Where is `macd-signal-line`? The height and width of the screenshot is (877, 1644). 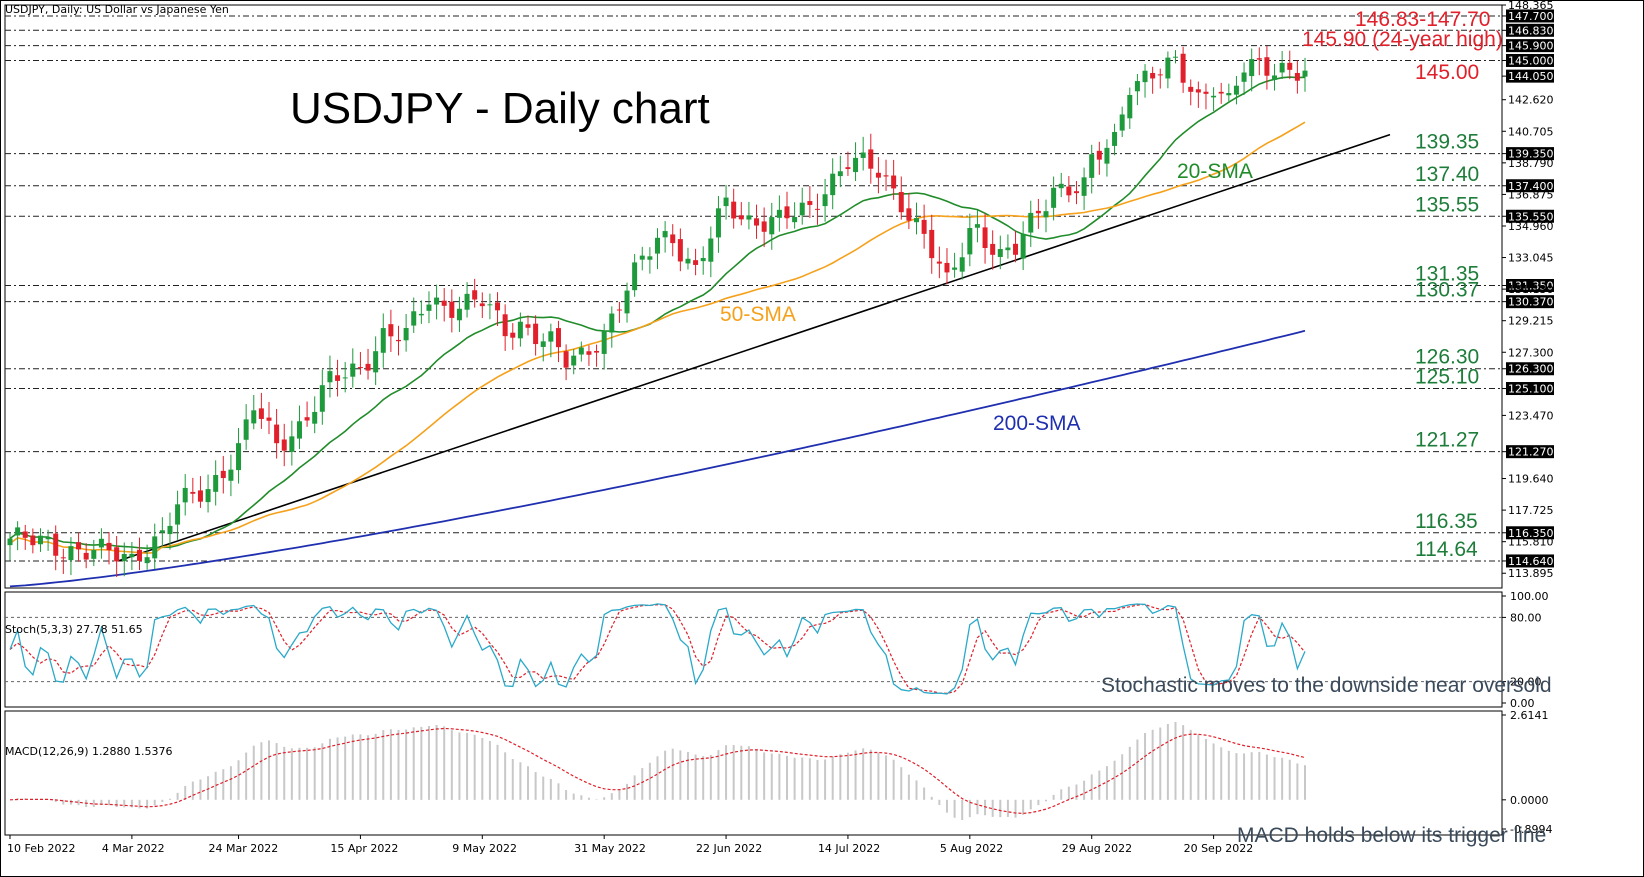 macd-signal-line is located at coordinates (657, 771).